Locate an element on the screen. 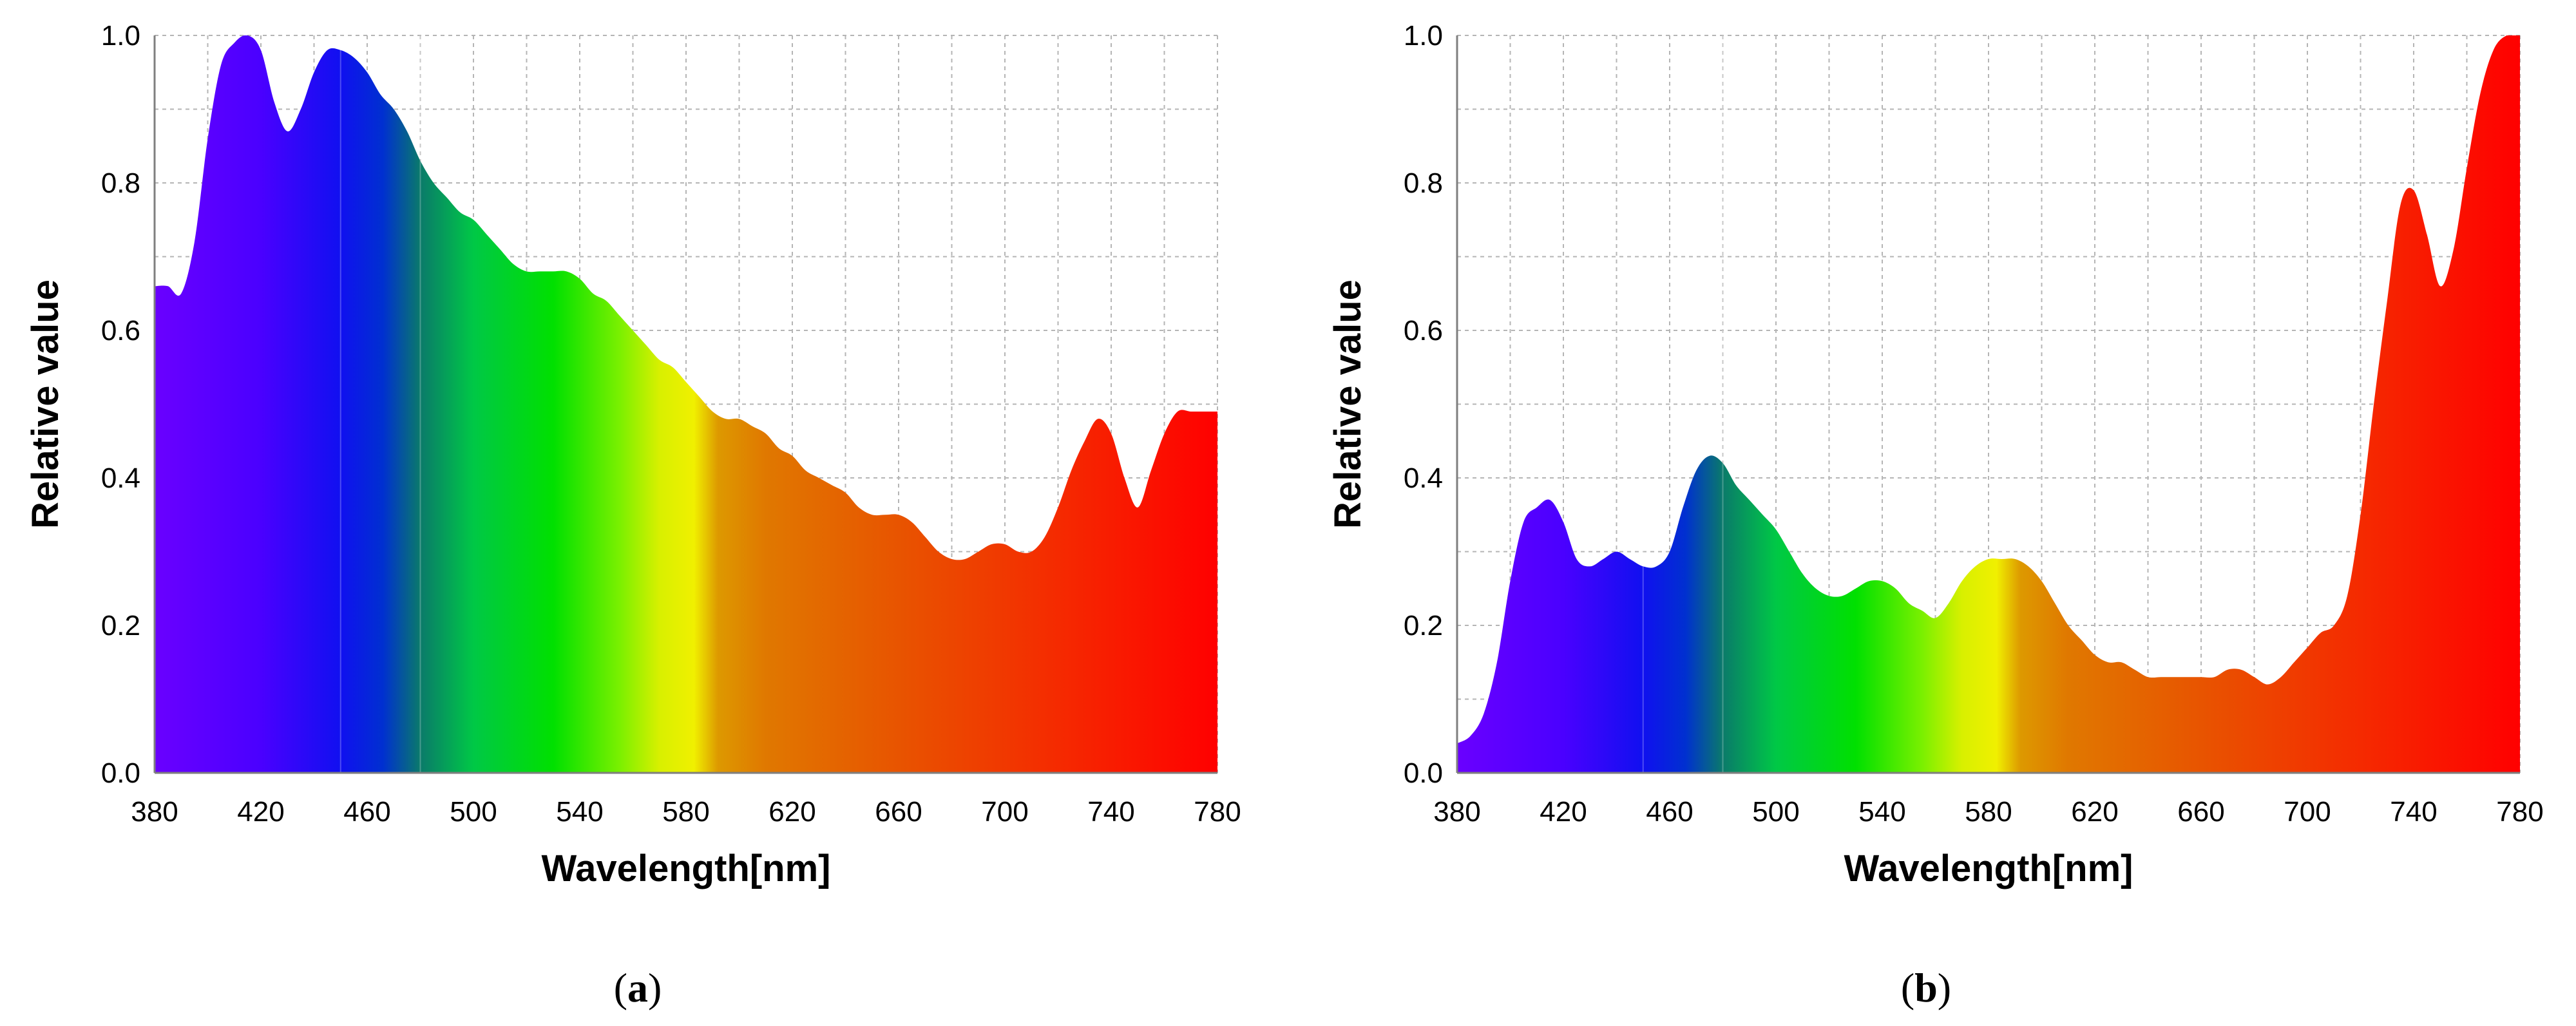 The image size is (2576, 1026). panel-label-a: (a) is located at coordinates (638, 988).